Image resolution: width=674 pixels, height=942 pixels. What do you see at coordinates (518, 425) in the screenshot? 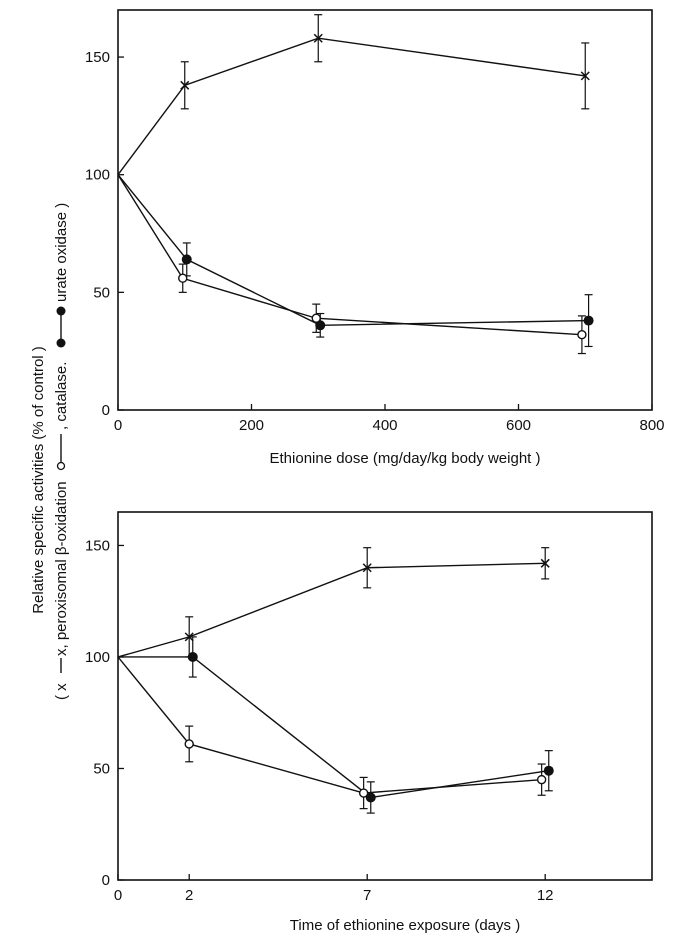
I see `x-tick-label: 600` at bounding box center [518, 425].